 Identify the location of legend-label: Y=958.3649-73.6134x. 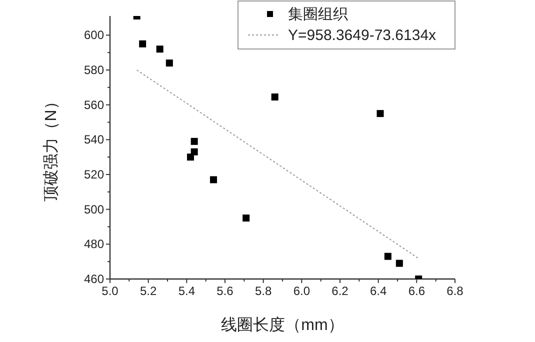
(362, 35).